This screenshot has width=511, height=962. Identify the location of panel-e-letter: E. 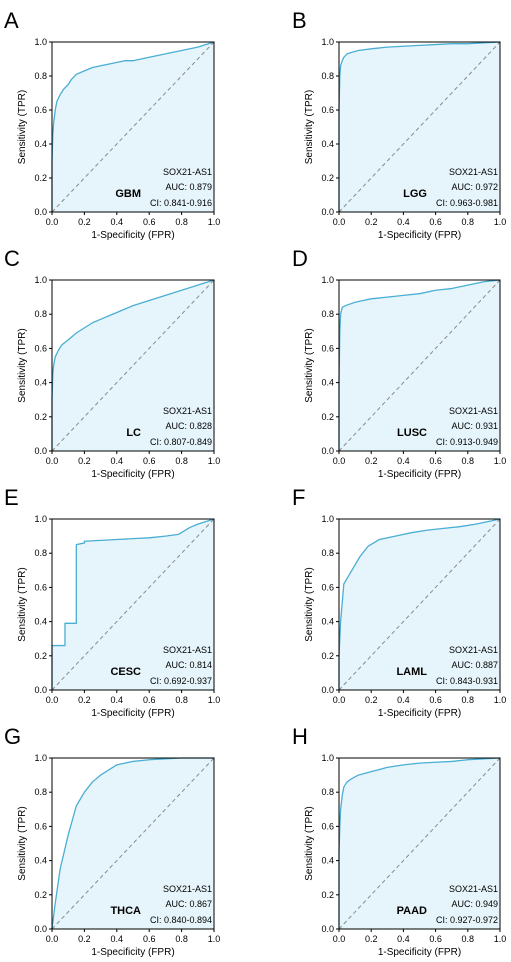
(11, 497).